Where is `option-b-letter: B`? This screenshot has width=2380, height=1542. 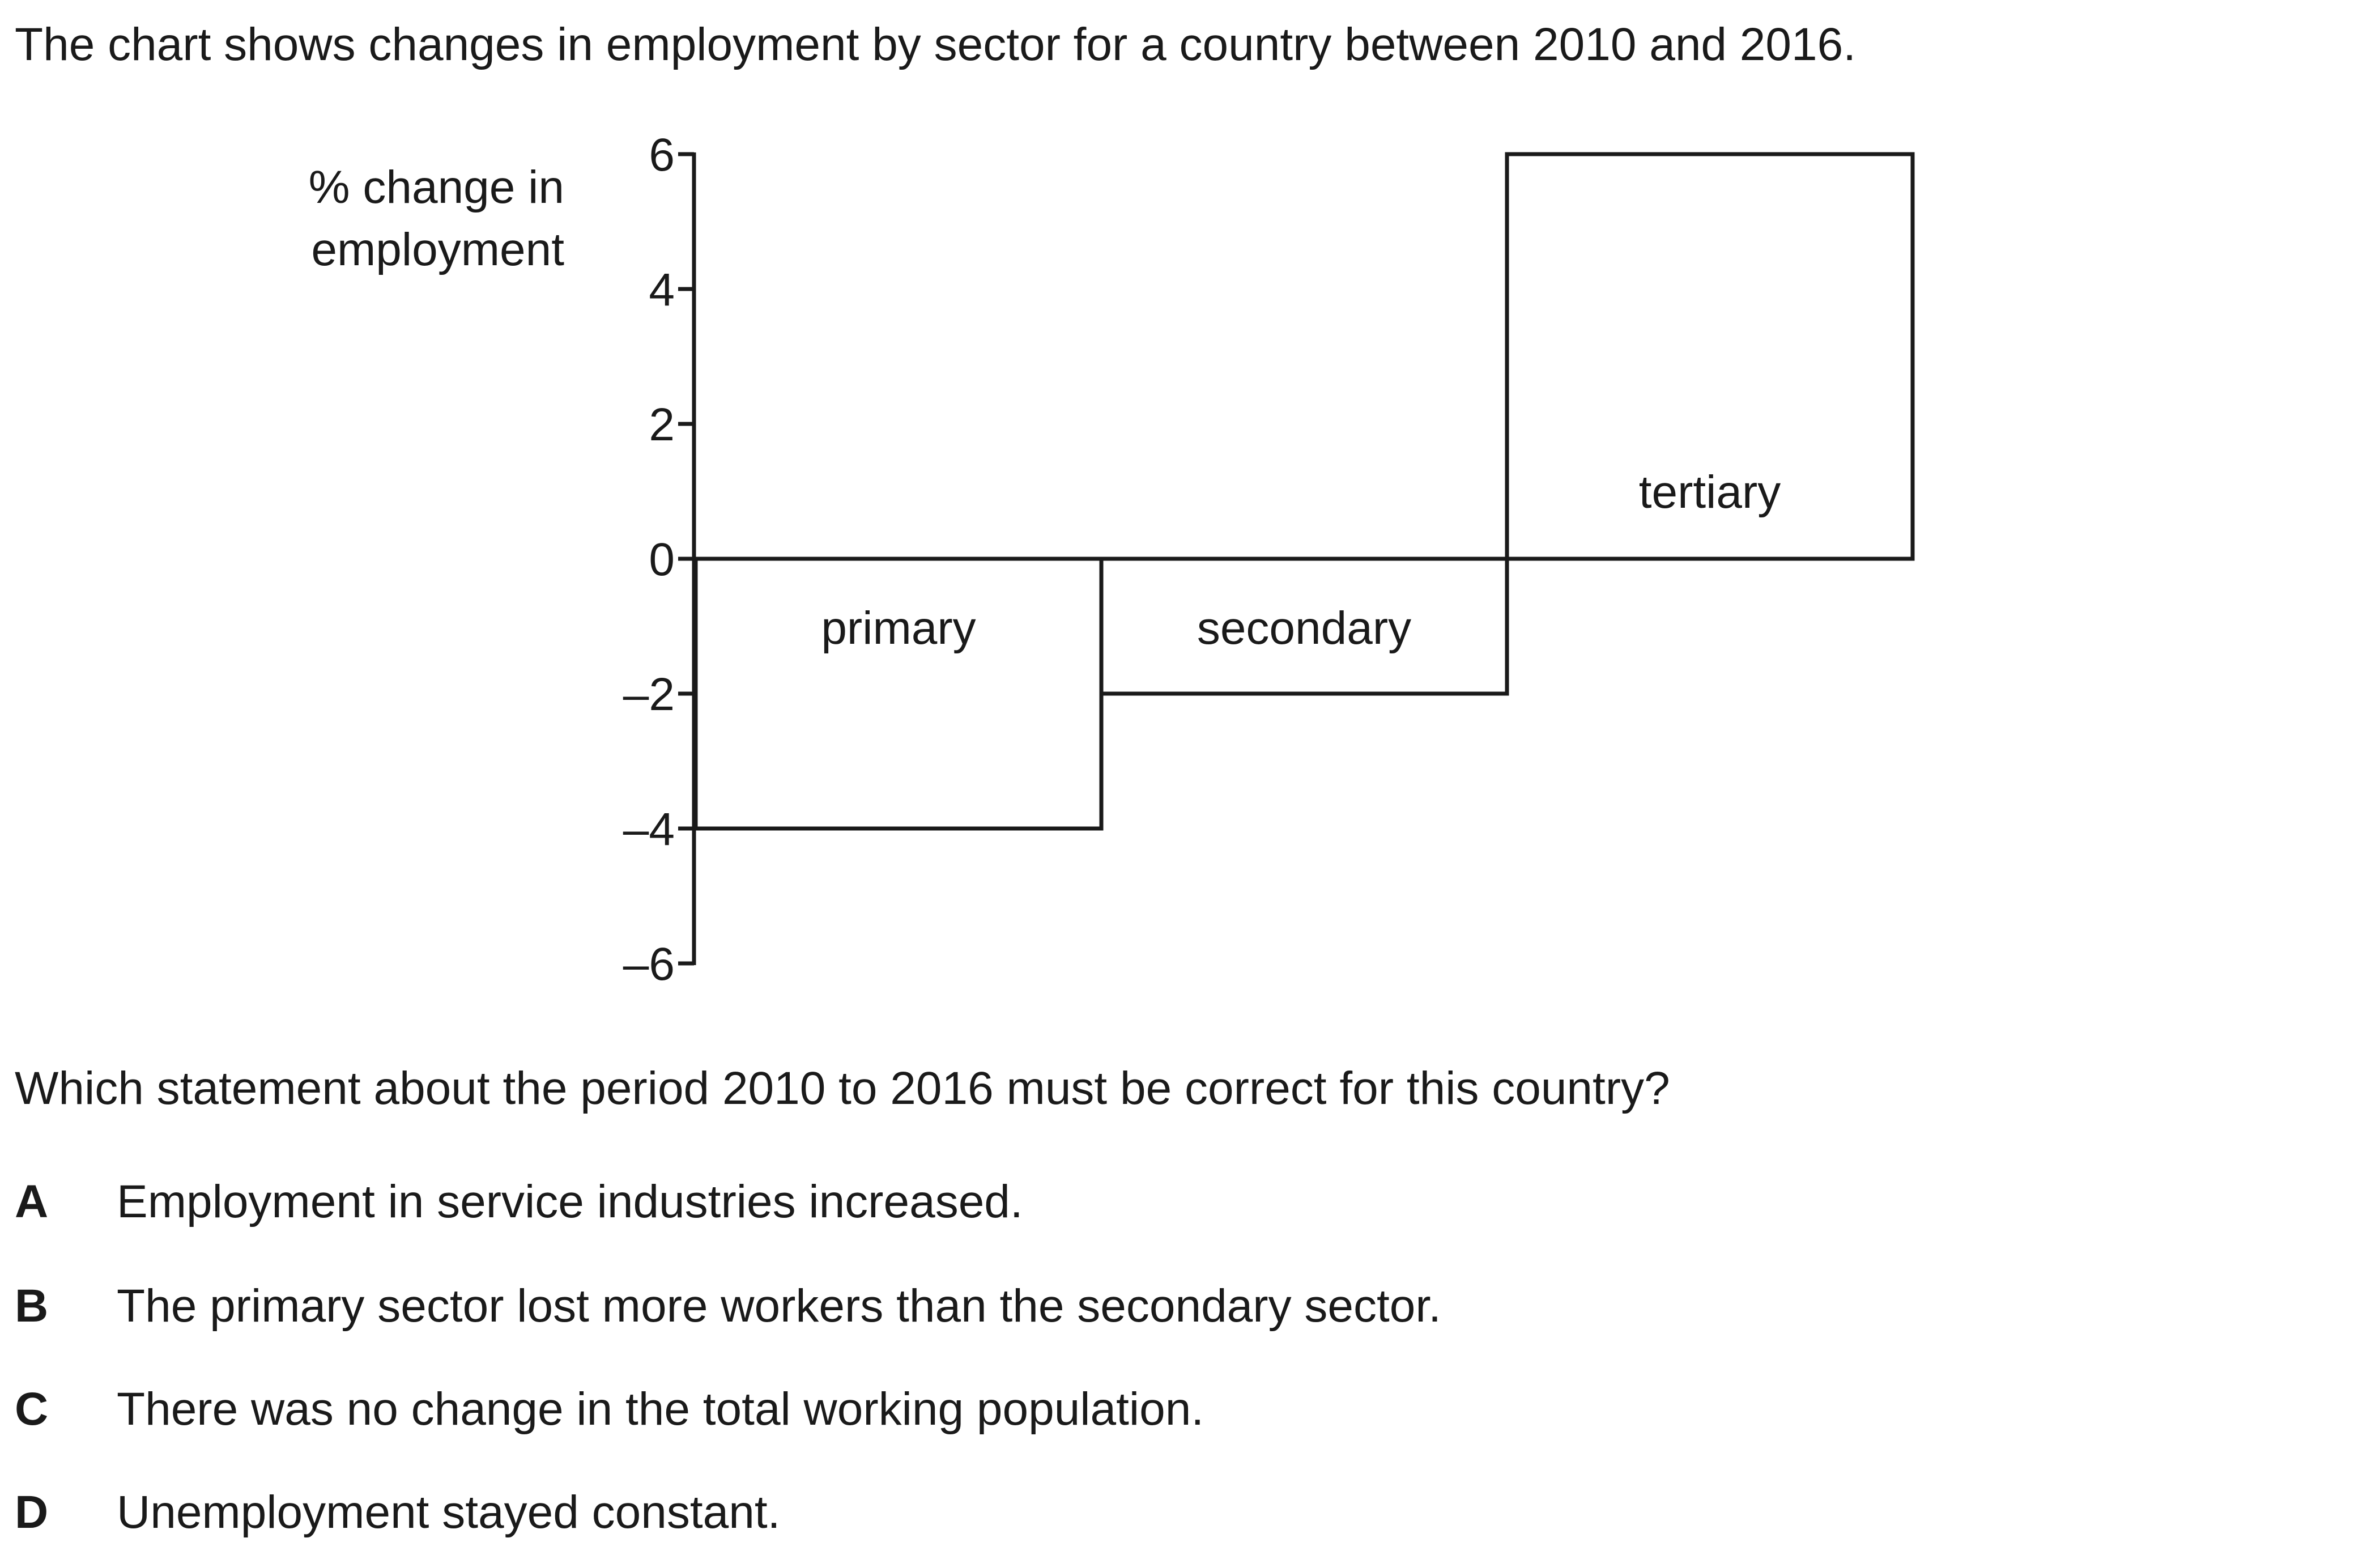 option-b-letter: B is located at coordinates (32, 1306).